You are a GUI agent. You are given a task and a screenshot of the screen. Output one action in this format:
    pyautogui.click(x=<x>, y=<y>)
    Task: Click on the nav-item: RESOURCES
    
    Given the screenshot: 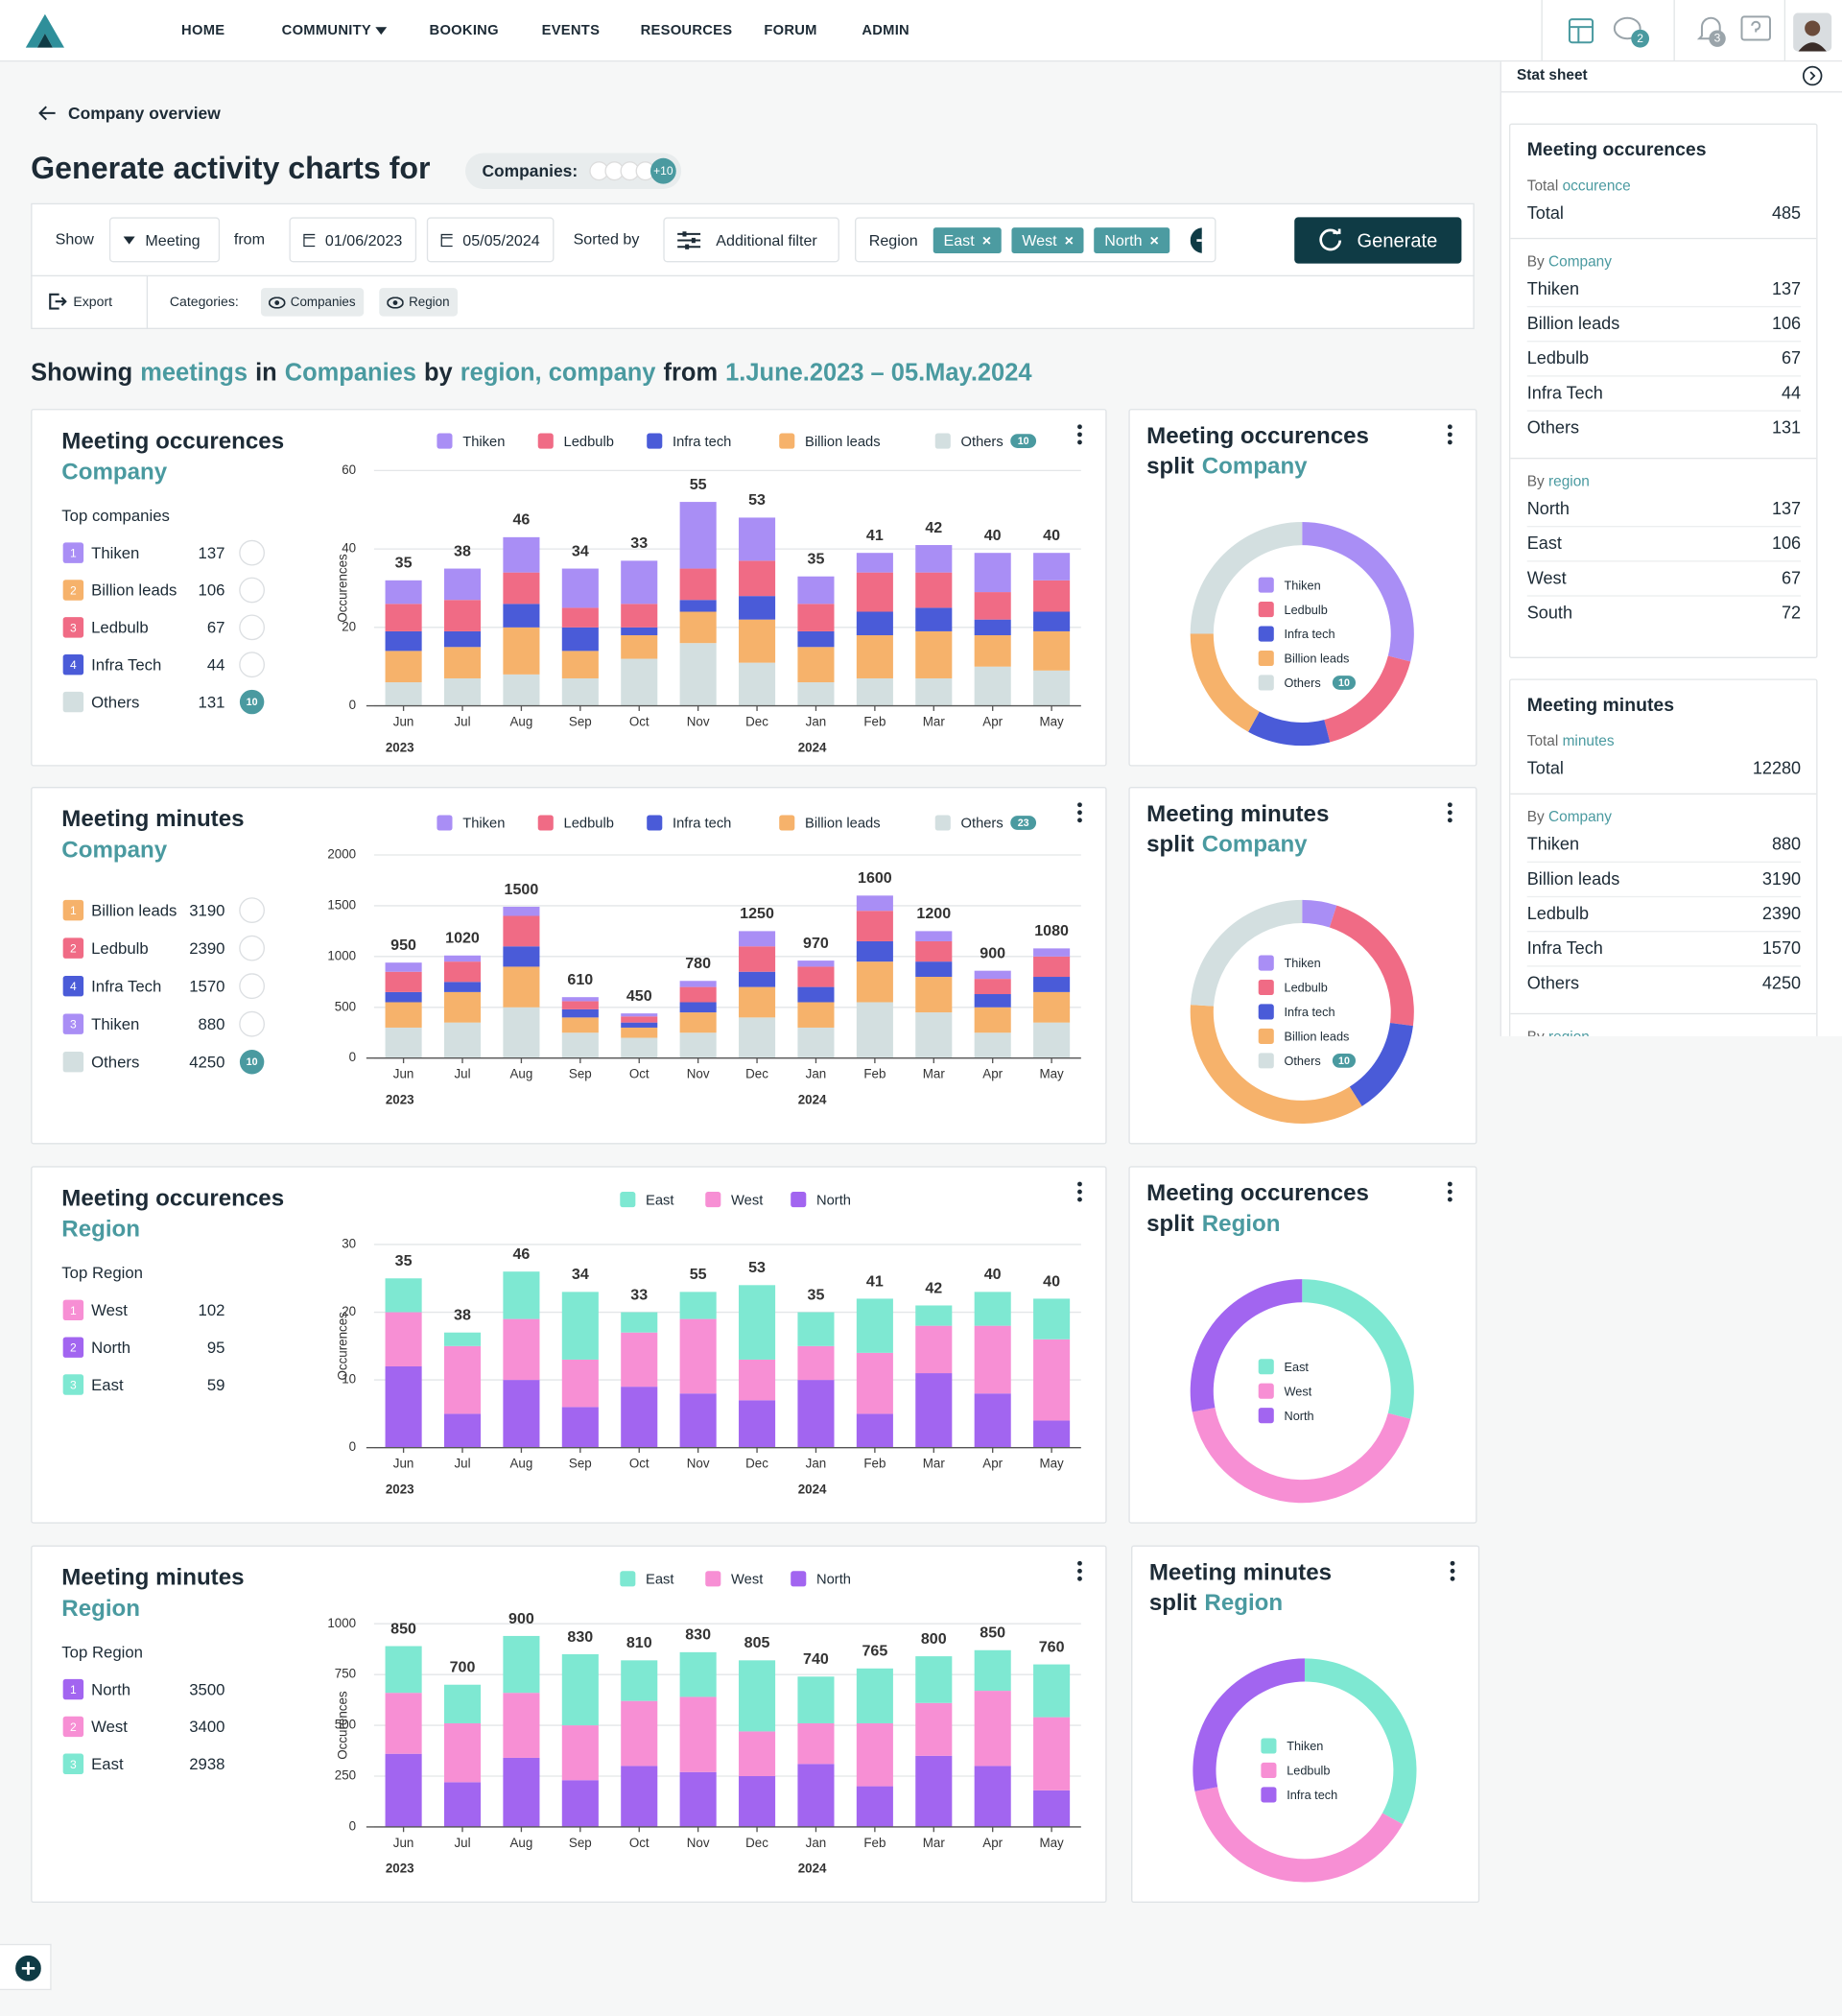 What is the action you would take?
    pyautogui.click(x=686, y=31)
    